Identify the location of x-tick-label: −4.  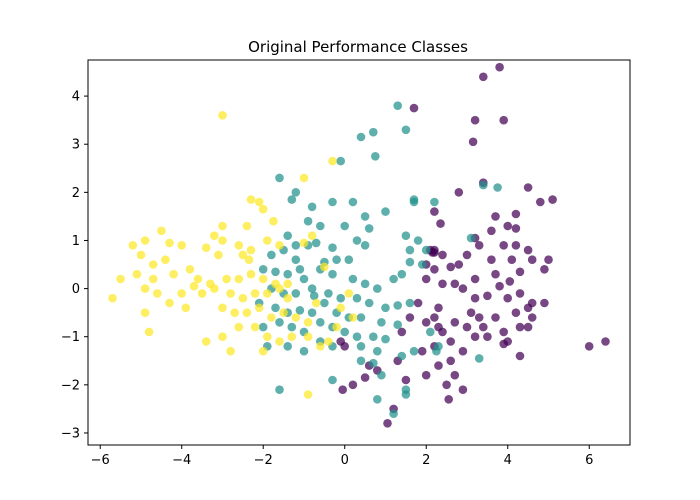
(181, 460).